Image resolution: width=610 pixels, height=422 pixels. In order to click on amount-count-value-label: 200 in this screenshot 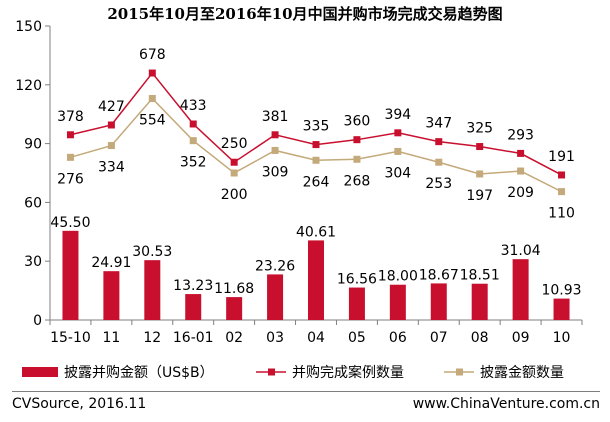, I will do `click(234, 195)`.